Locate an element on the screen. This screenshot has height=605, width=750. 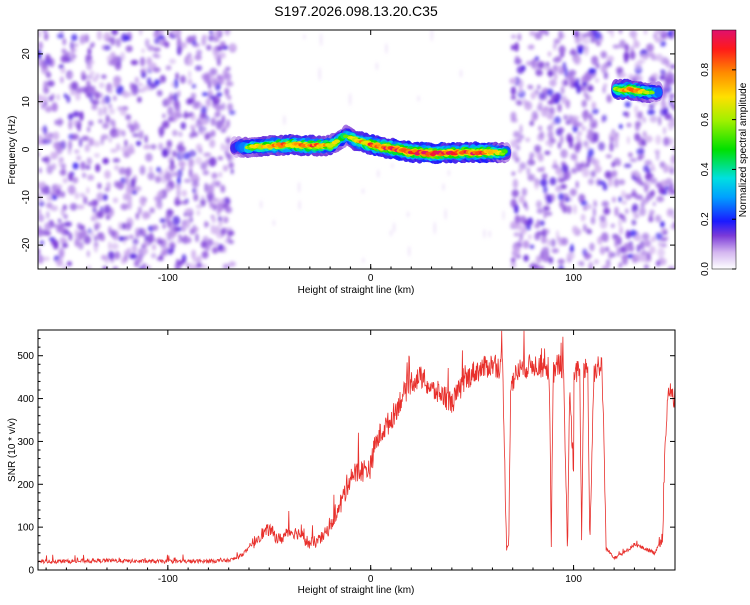
snr-x-label: Height of straight line (km) is located at coordinates (356, 590).